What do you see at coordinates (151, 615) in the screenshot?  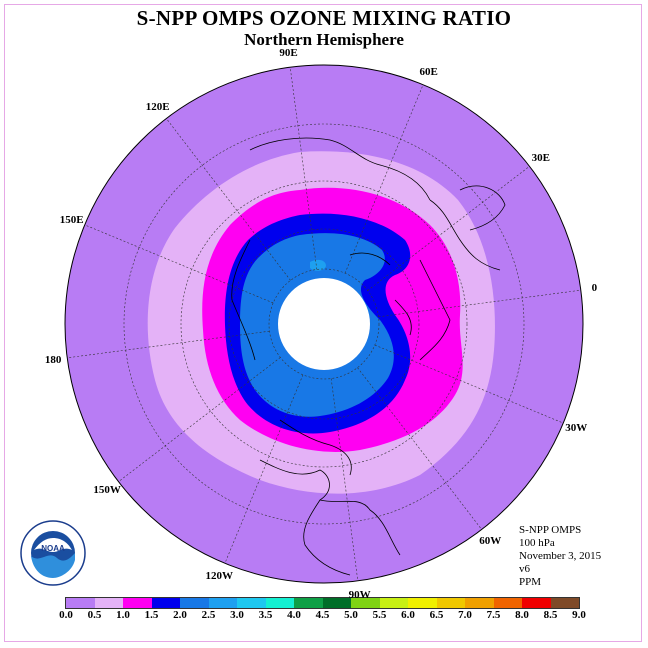 I see `colorbar-tick-label: 1.5` at bounding box center [151, 615].